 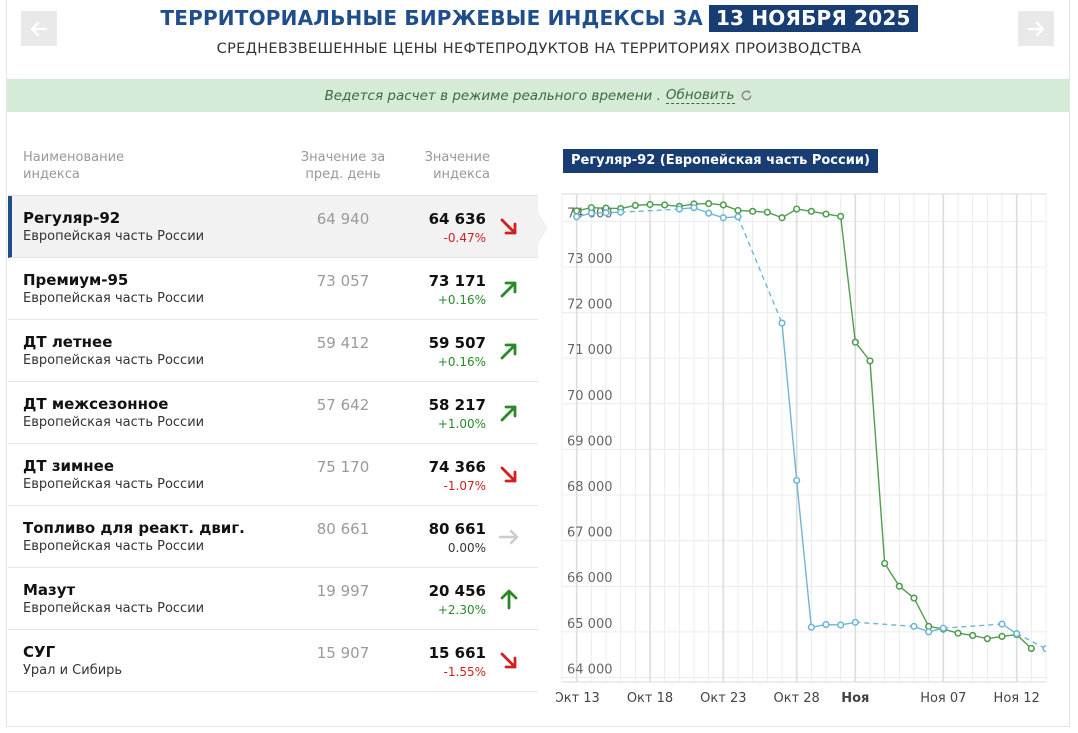 What do you see at coordinates (590, 669) in the screenshot?
I see `y-tick-label: 64 000` at bounding box center [590, 669].